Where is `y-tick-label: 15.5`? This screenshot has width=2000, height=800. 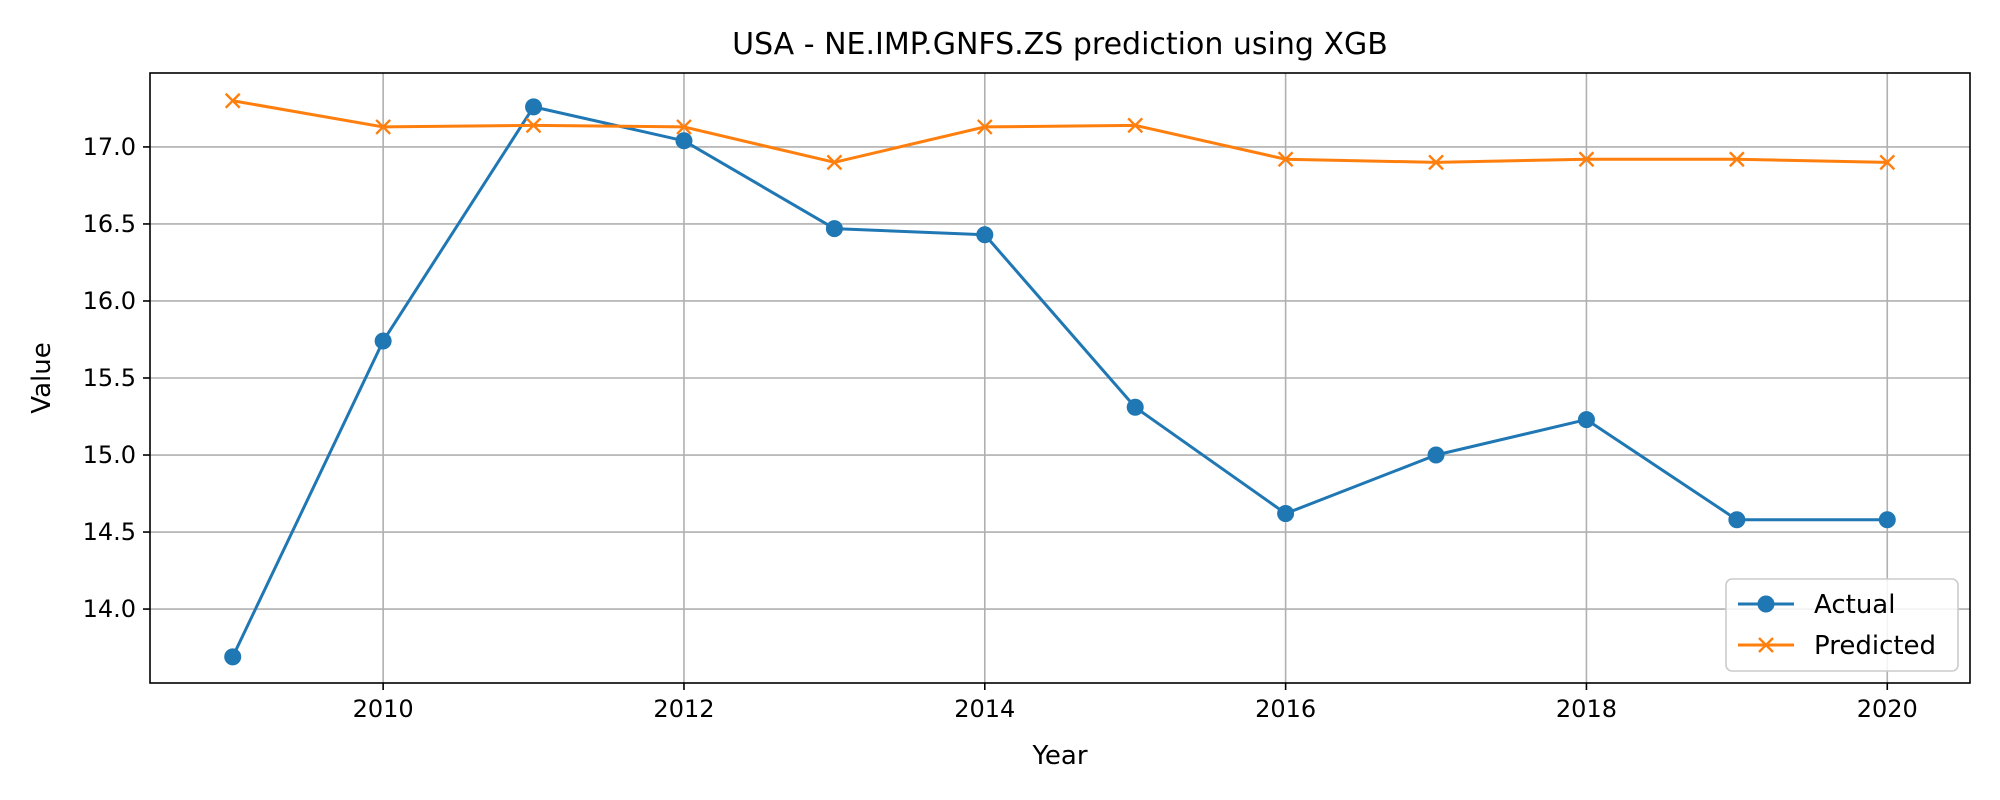
y-tick-label: 15.5 is located at coordinates (109, 378).